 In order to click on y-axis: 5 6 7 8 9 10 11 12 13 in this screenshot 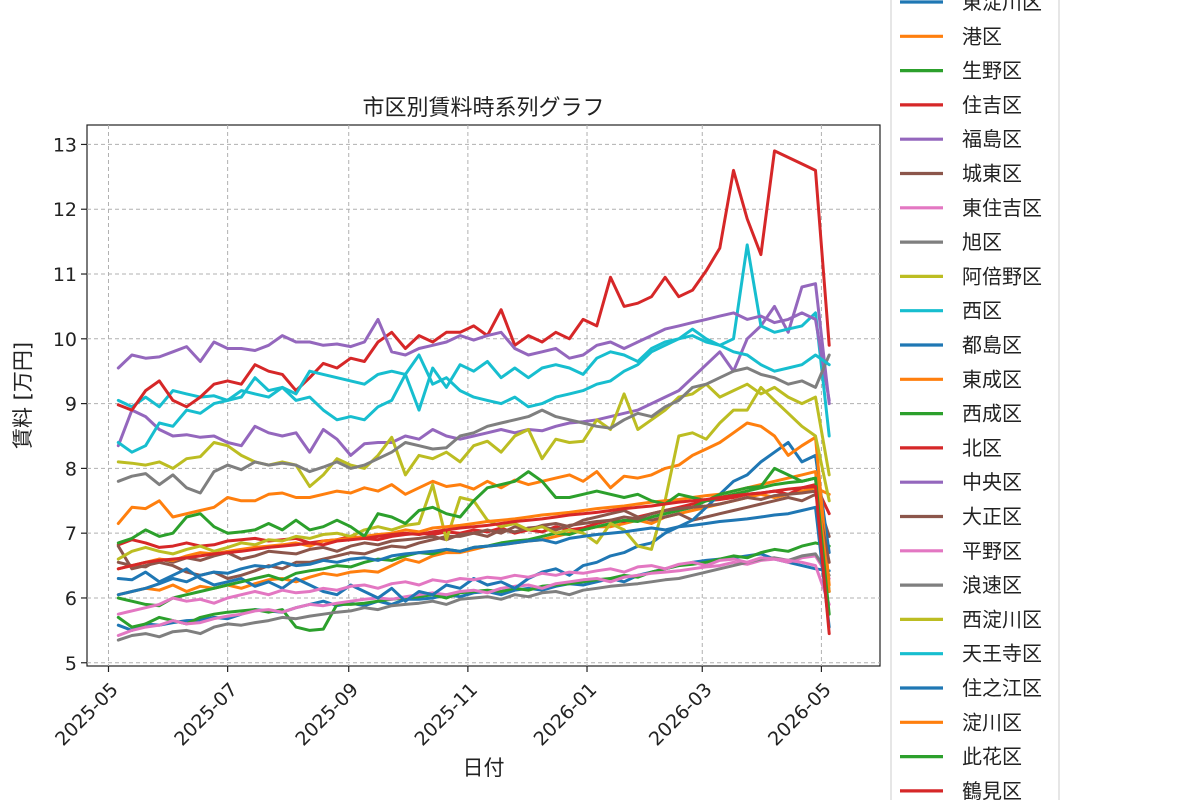, I will do `click(70, 404)`.